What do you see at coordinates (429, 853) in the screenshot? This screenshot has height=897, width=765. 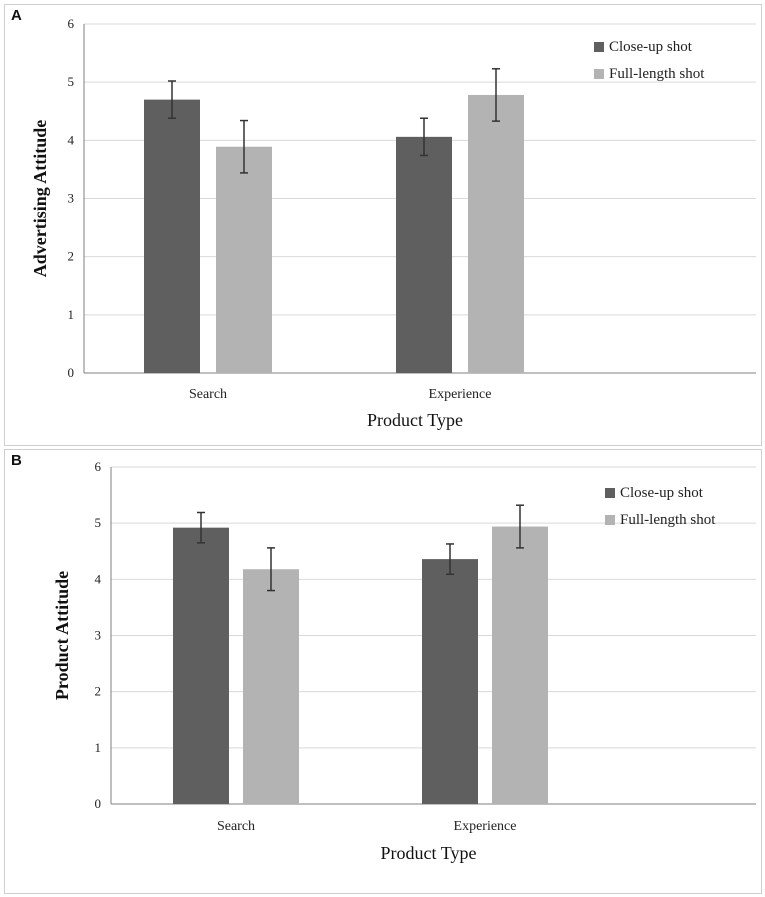 I see `x-axis-title-b: Product Type` at bounding box center [429, 853].